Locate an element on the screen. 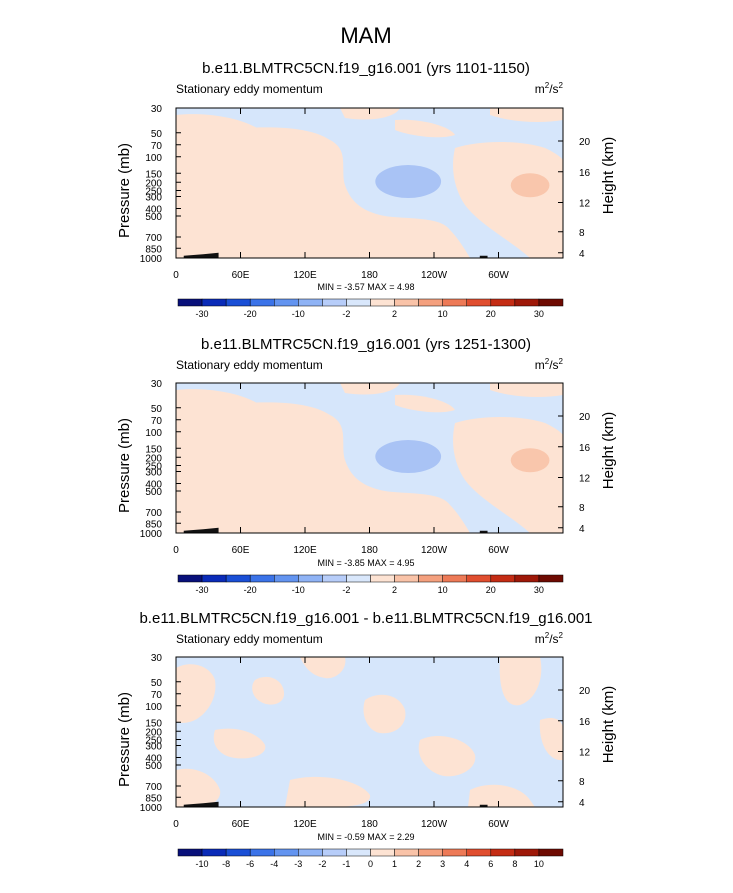  pressure-tick-label: 70 is located at coordinates (157, 421).